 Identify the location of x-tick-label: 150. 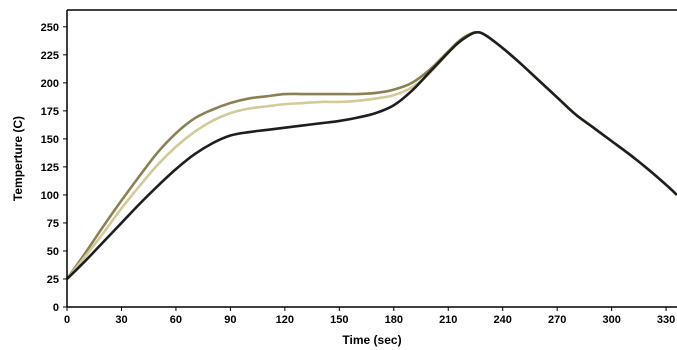
(339, 320).